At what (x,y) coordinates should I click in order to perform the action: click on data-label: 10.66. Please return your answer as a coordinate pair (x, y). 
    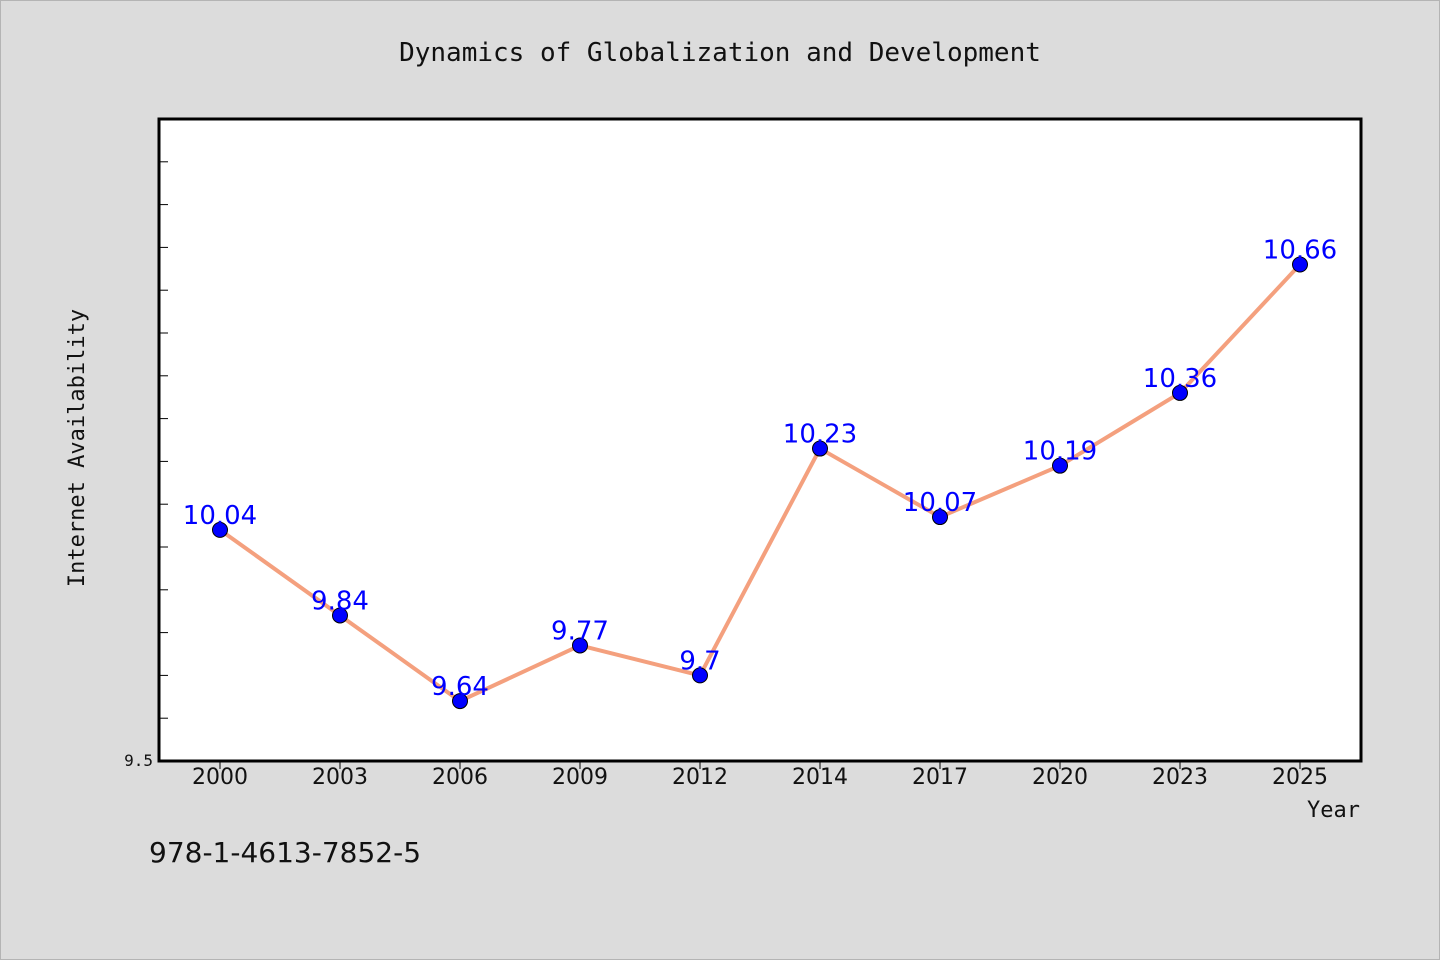
    Looking at the image, I should click on (1300, 251).